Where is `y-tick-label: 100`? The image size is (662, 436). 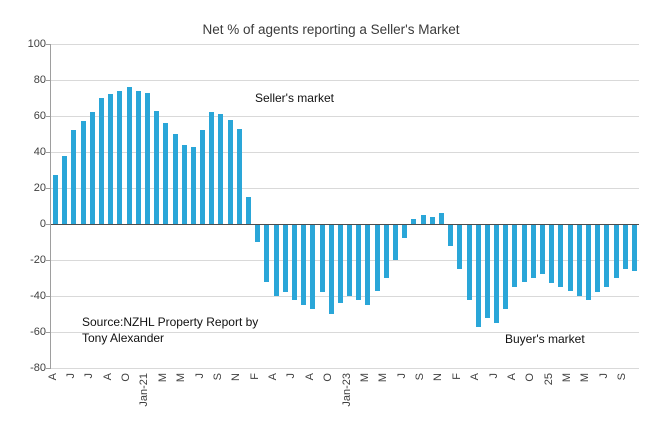
y-tick-label: 100 is located at coordinates (36, 44).